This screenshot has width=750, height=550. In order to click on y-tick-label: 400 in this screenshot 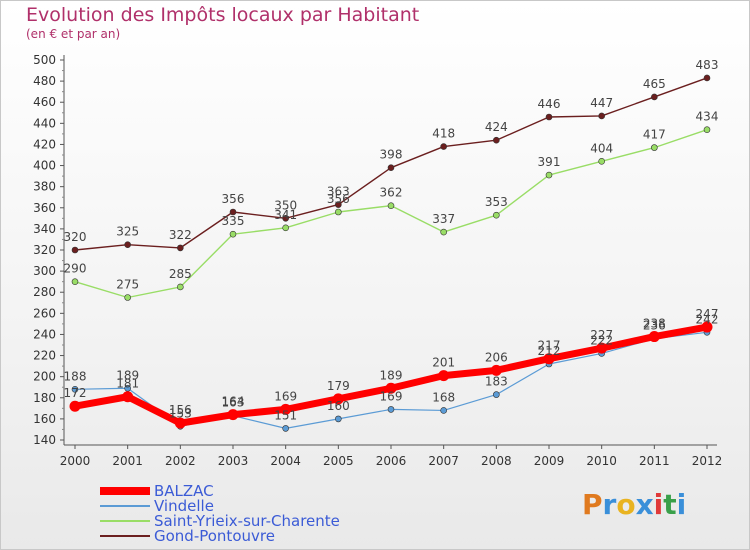, I will do `click(44, 166)`.